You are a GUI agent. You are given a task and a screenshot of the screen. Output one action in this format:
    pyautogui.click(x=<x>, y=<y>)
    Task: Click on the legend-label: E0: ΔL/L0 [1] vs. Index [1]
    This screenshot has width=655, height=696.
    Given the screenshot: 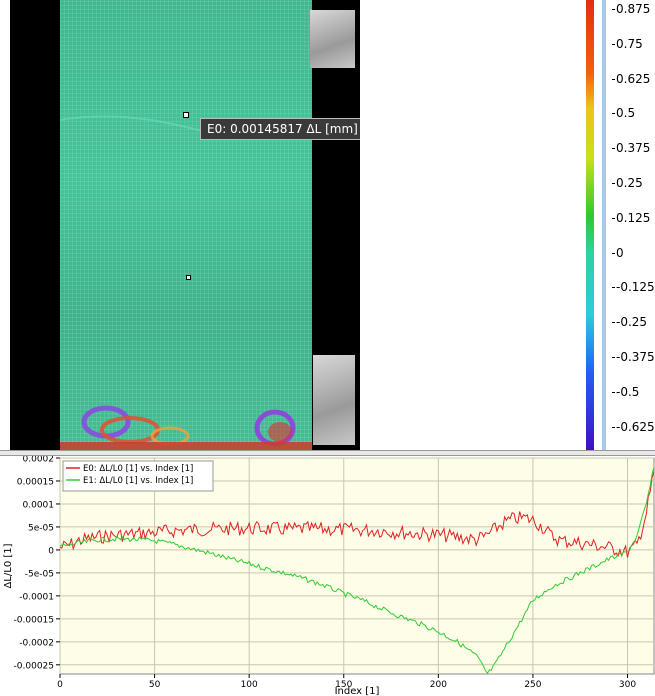 What is the action you would take?
    pyautogui.click(x=138, y=469)
    